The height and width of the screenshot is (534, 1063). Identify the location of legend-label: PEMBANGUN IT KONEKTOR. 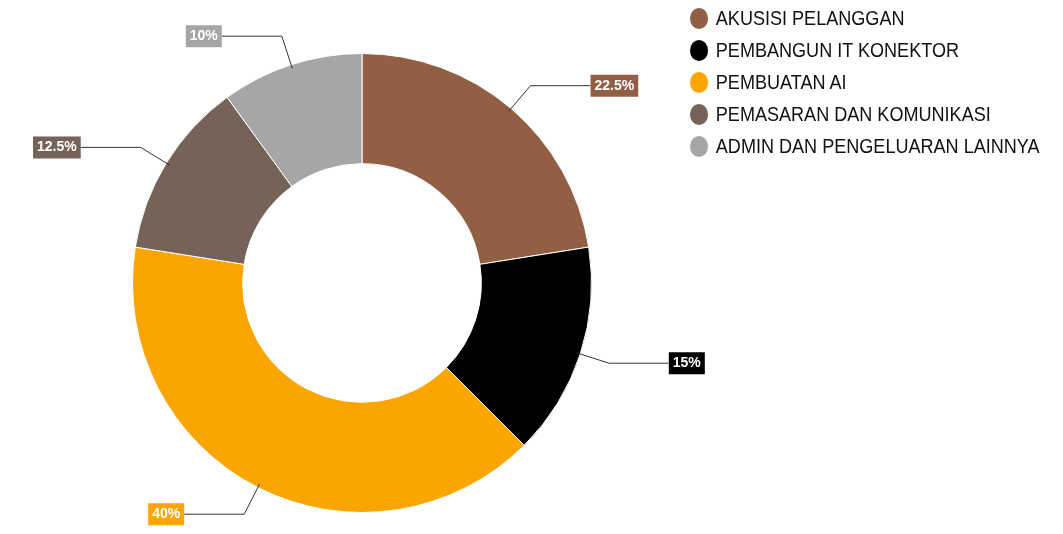
(837, 50).